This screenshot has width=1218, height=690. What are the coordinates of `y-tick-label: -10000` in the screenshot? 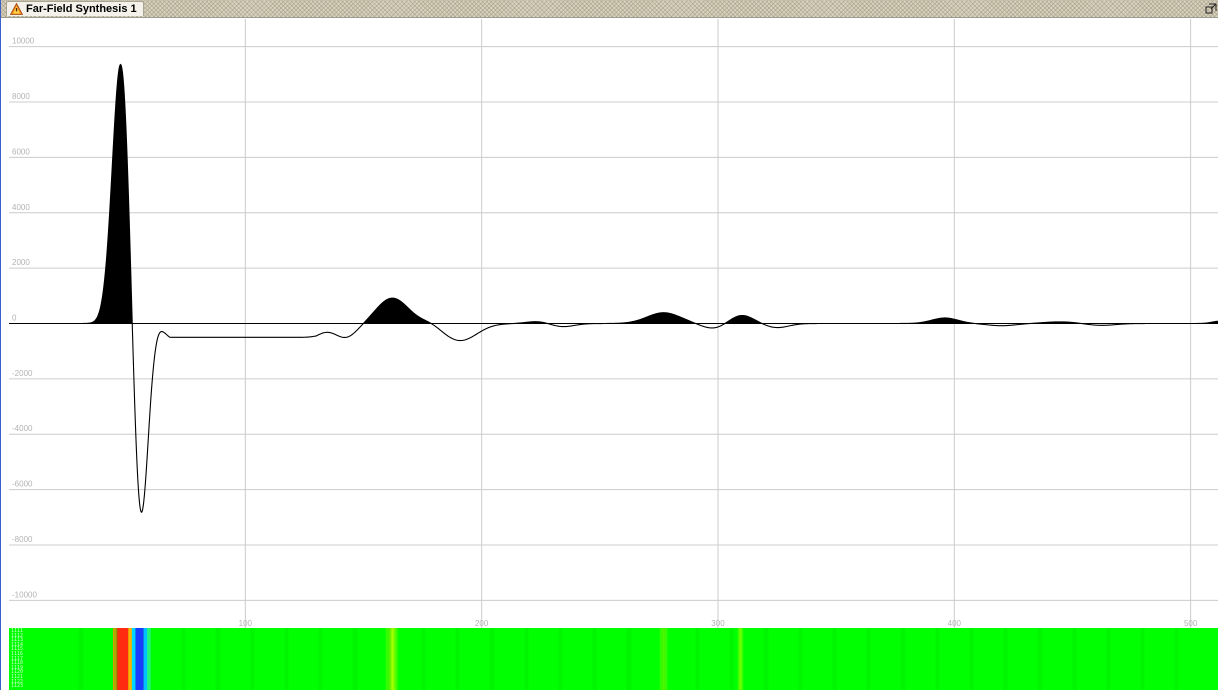 It's located at (24, 594).